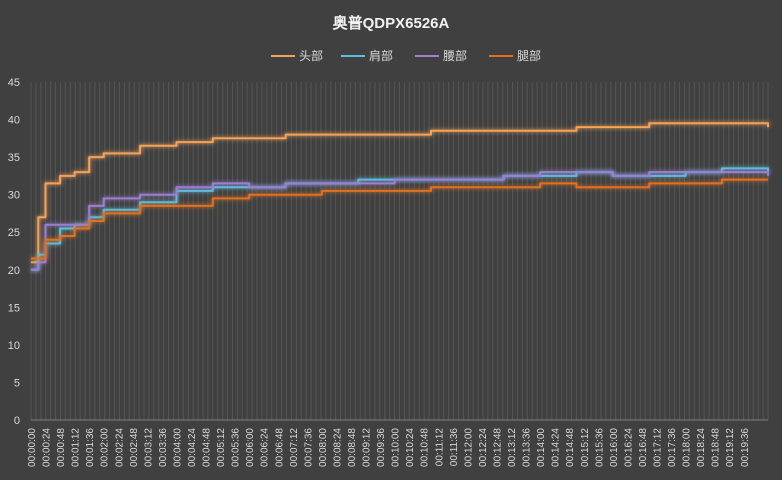  Describe the element at coordinates (148, 447) in the screenshot. I see `x-tick-label: 00:03:12` at that location.